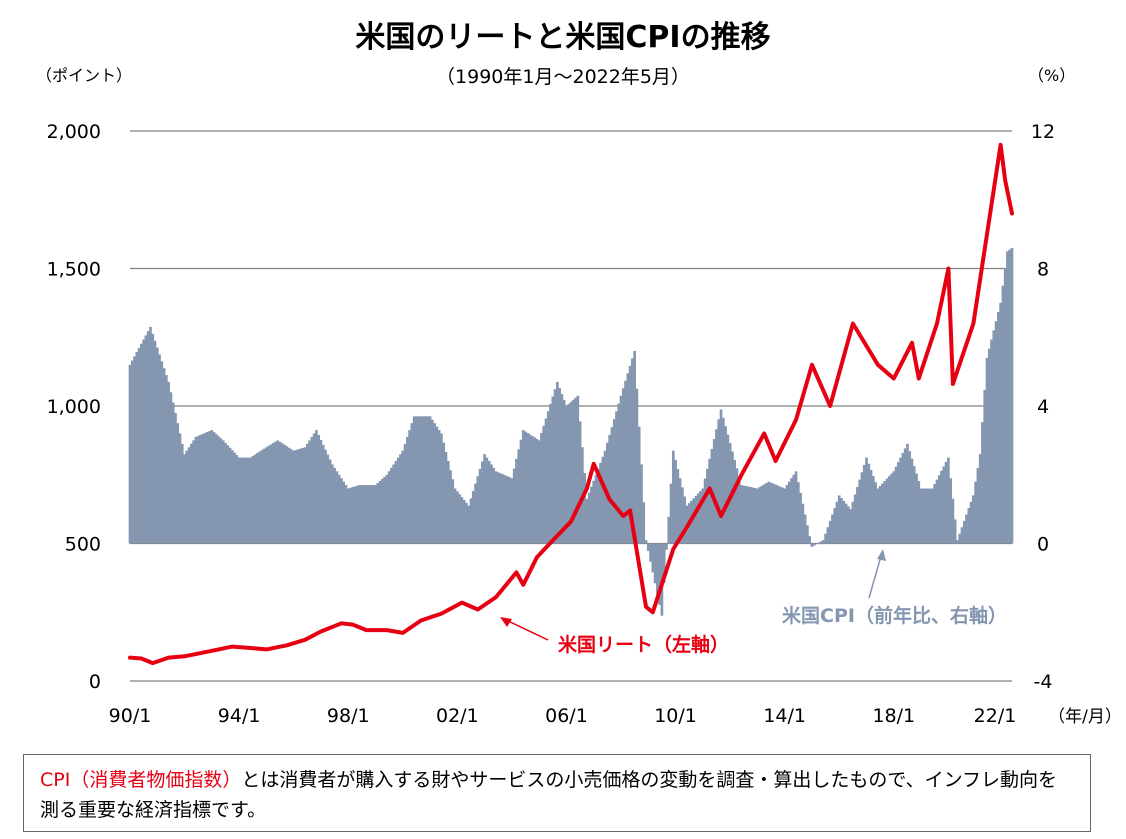 This screenshot has width=1126, height=839. Describe the element at coordinates (1043, 270) in the screenshot. I see `right-axis-tick-label: 8` at that location.